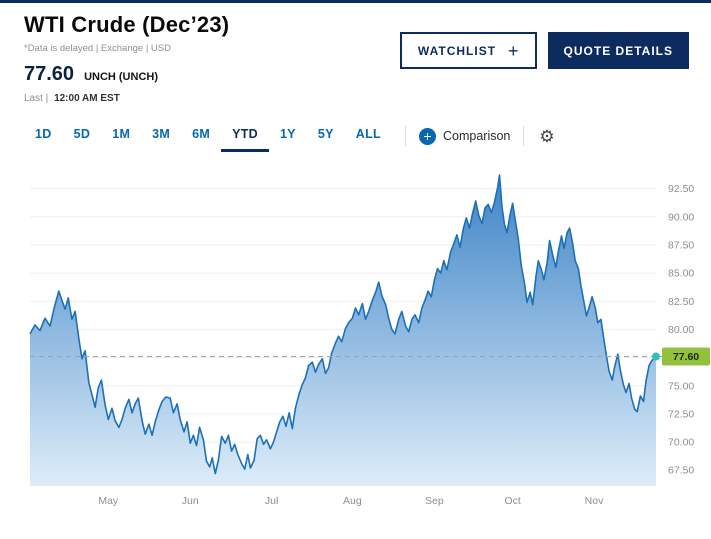  I want to click on x-axis-label: Jun, so click(190, 501).